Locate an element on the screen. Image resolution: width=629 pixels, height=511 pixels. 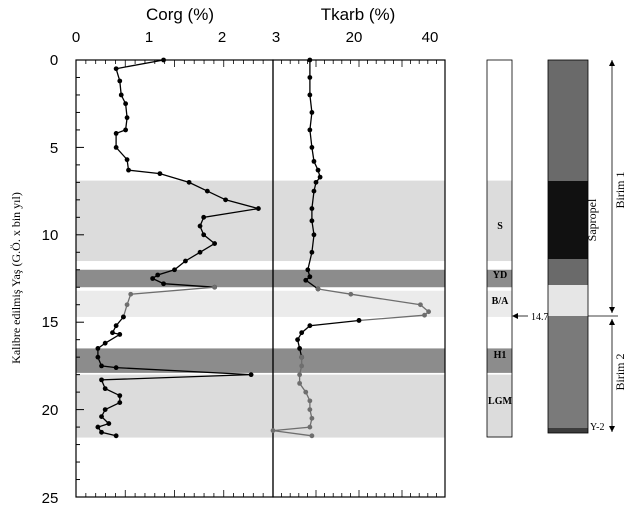
strip-band-b-a is located at coordinates (499, 303).